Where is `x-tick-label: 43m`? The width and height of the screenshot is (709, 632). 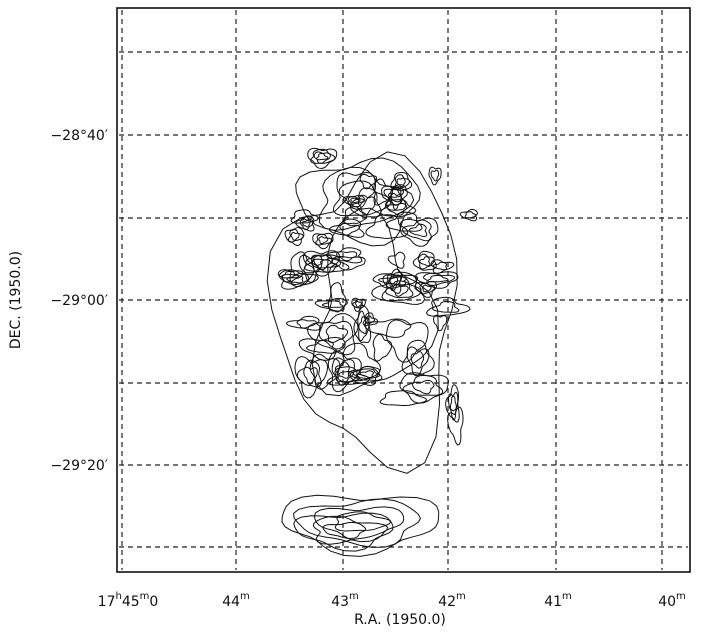
x-tick-label: 43m is located at coordinates (345, 600).